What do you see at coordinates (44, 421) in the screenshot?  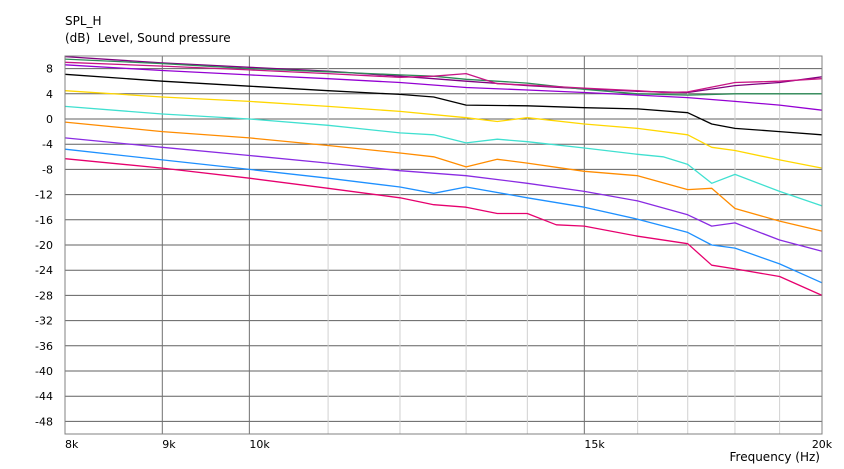 I see `y-tick-label: -48` at bounding box center [44, 421].